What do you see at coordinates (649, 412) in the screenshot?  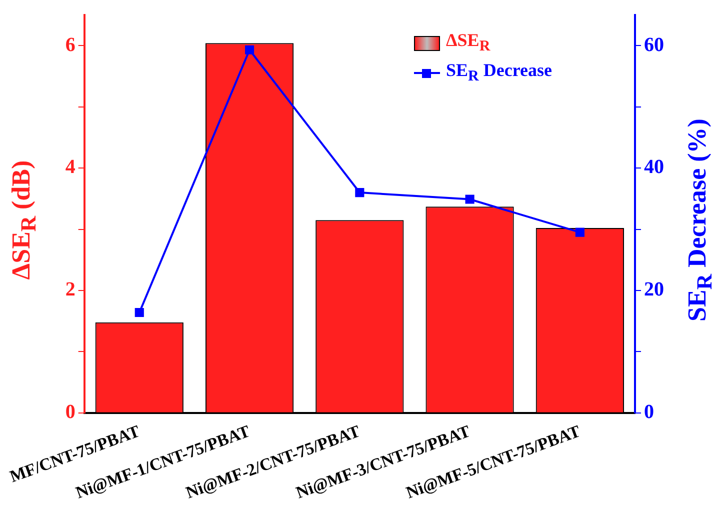 I see `y2-tick-label: 0` at bounding box center [649, 412].